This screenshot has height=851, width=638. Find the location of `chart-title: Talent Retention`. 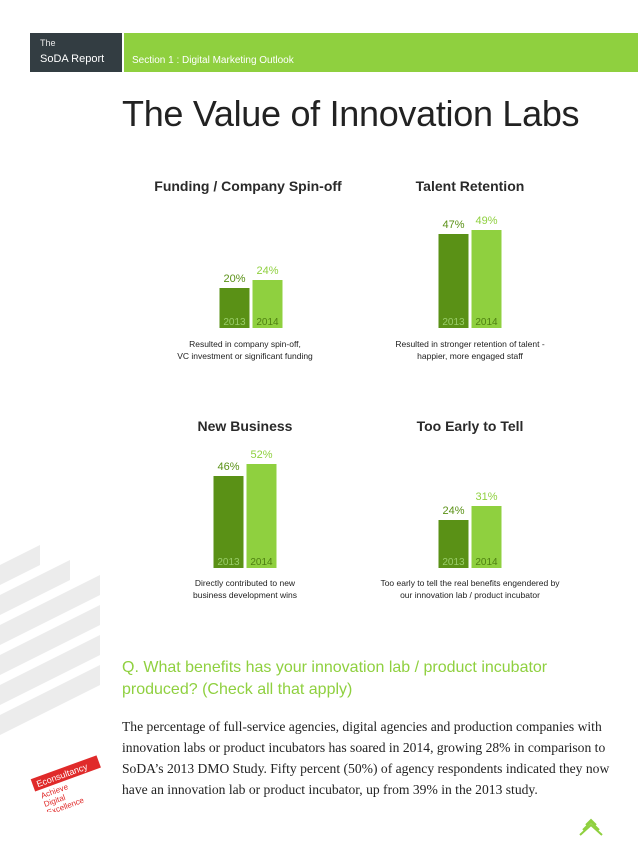

chart-title: Talent Retention is located at coordinates (470, 186).